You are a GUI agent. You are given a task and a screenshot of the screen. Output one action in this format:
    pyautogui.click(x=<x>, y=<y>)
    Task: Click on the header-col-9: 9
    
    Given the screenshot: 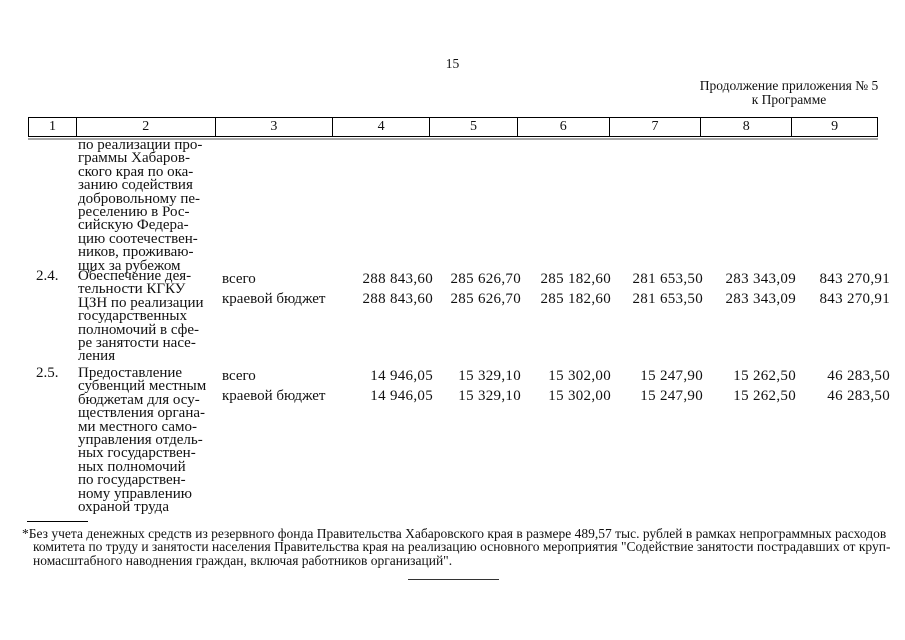 What is the action you would take?
    pyautogui.click(x=835, y=126)
    